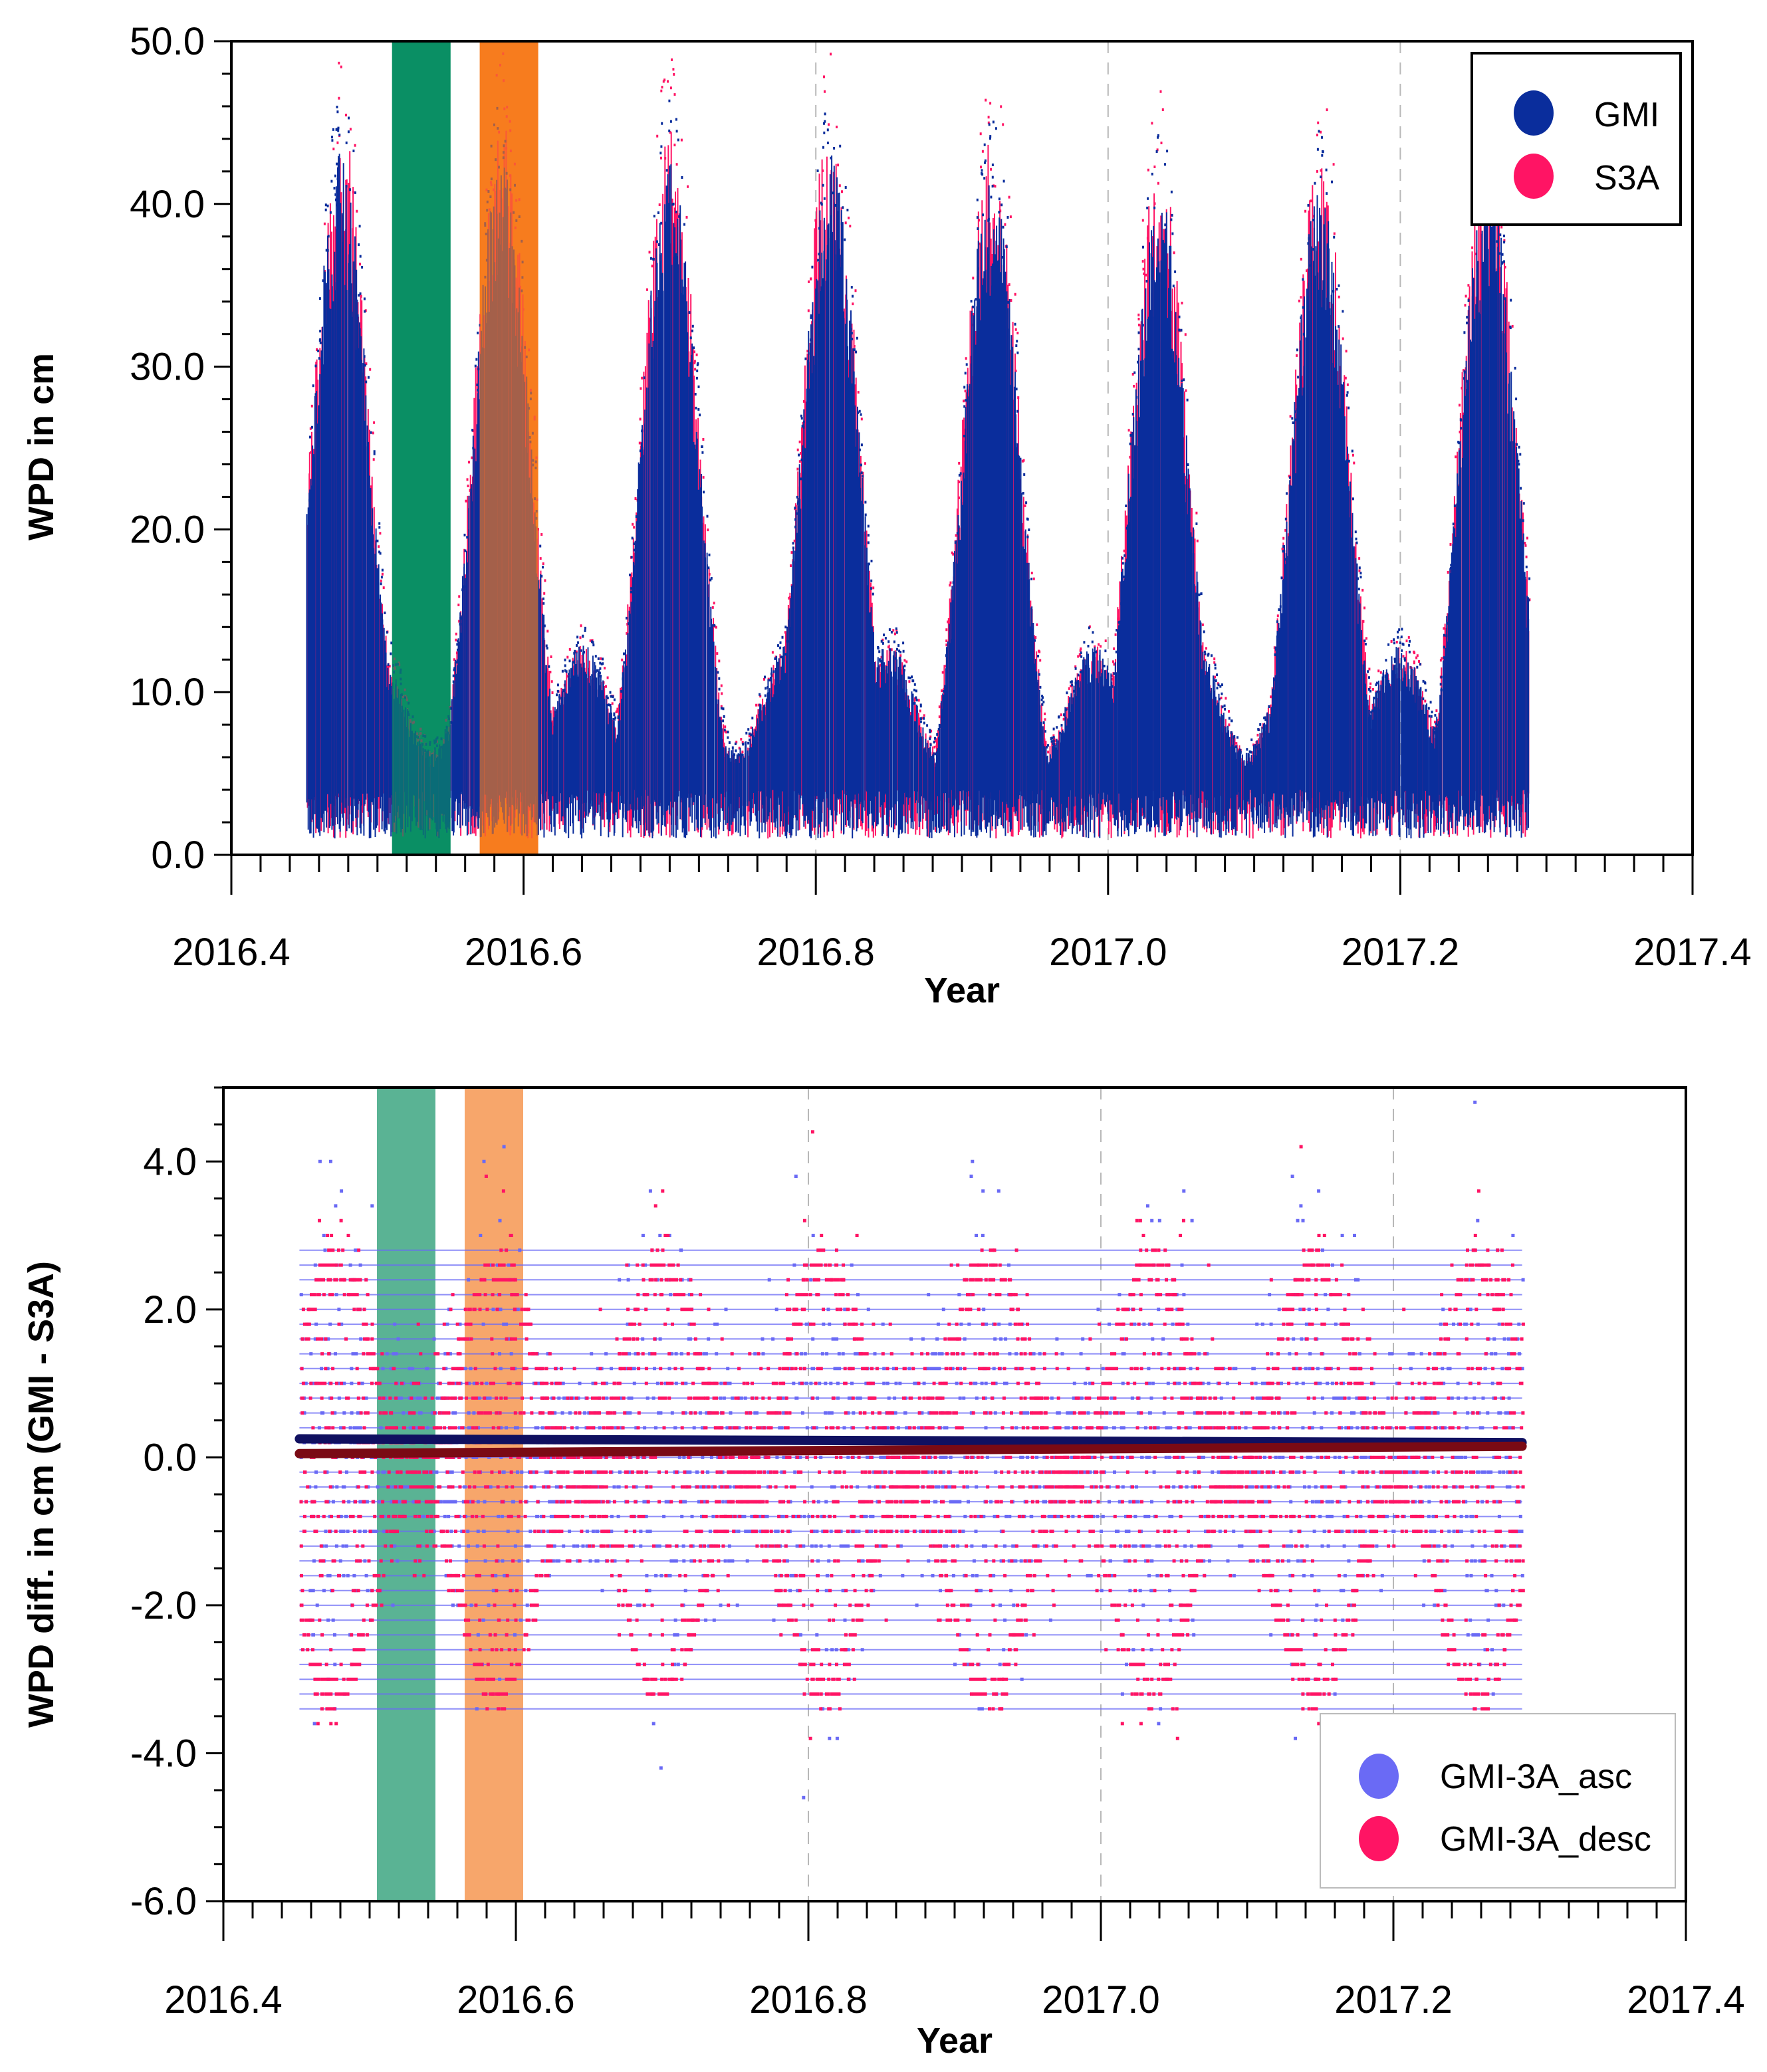 Image resolution: width=1767 pixels, height=2072 pixels. Describe the element at coordinates (962, 990) in the screenshot. I see `chart-wpd-x-axis-title: Year` at that location.